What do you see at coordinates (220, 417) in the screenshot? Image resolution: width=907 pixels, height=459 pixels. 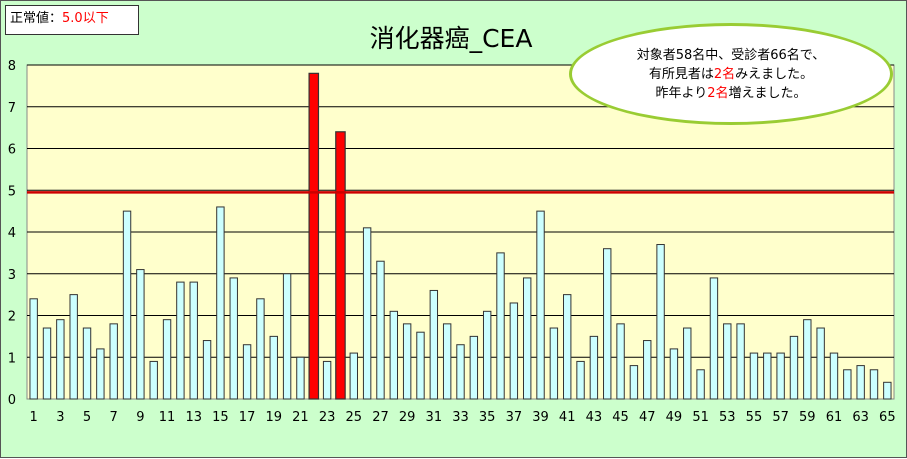 I see `x-tick-label: 15` at bounding box center [220, 417].